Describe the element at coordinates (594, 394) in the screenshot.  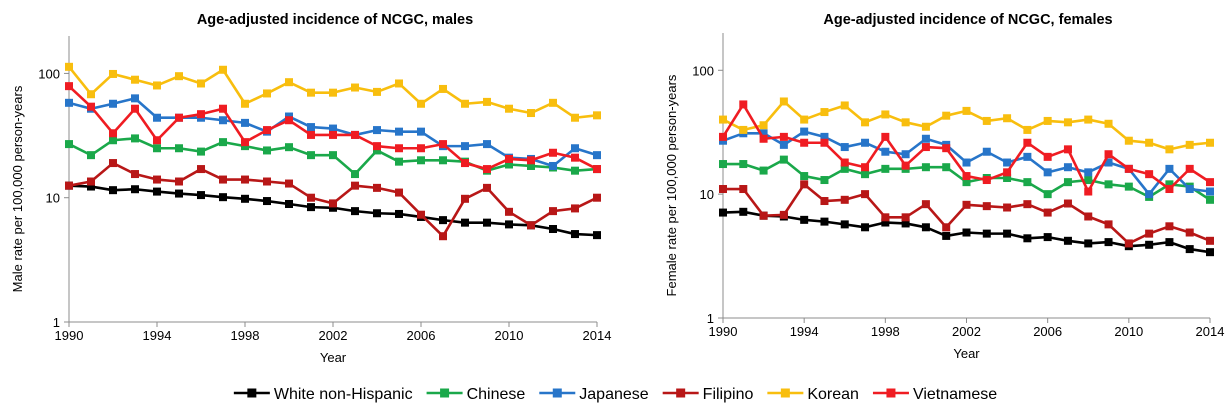
I see `legend-item-japanese: Japanese` at that location.